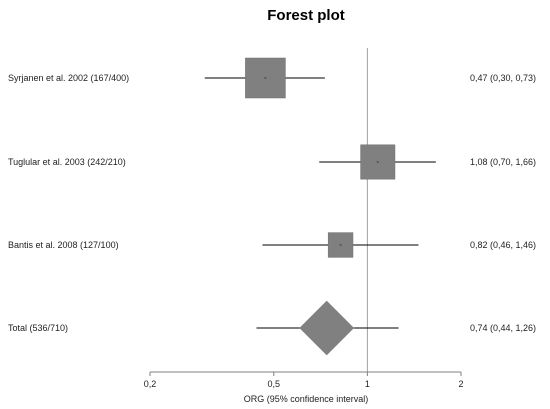 The width and height of the screenshot is (550, 409). Describe the element at coordinates (68, 78) in the screenshot. I see `study-label: Syrjanen et al. 2002 (167/400)` at that location.